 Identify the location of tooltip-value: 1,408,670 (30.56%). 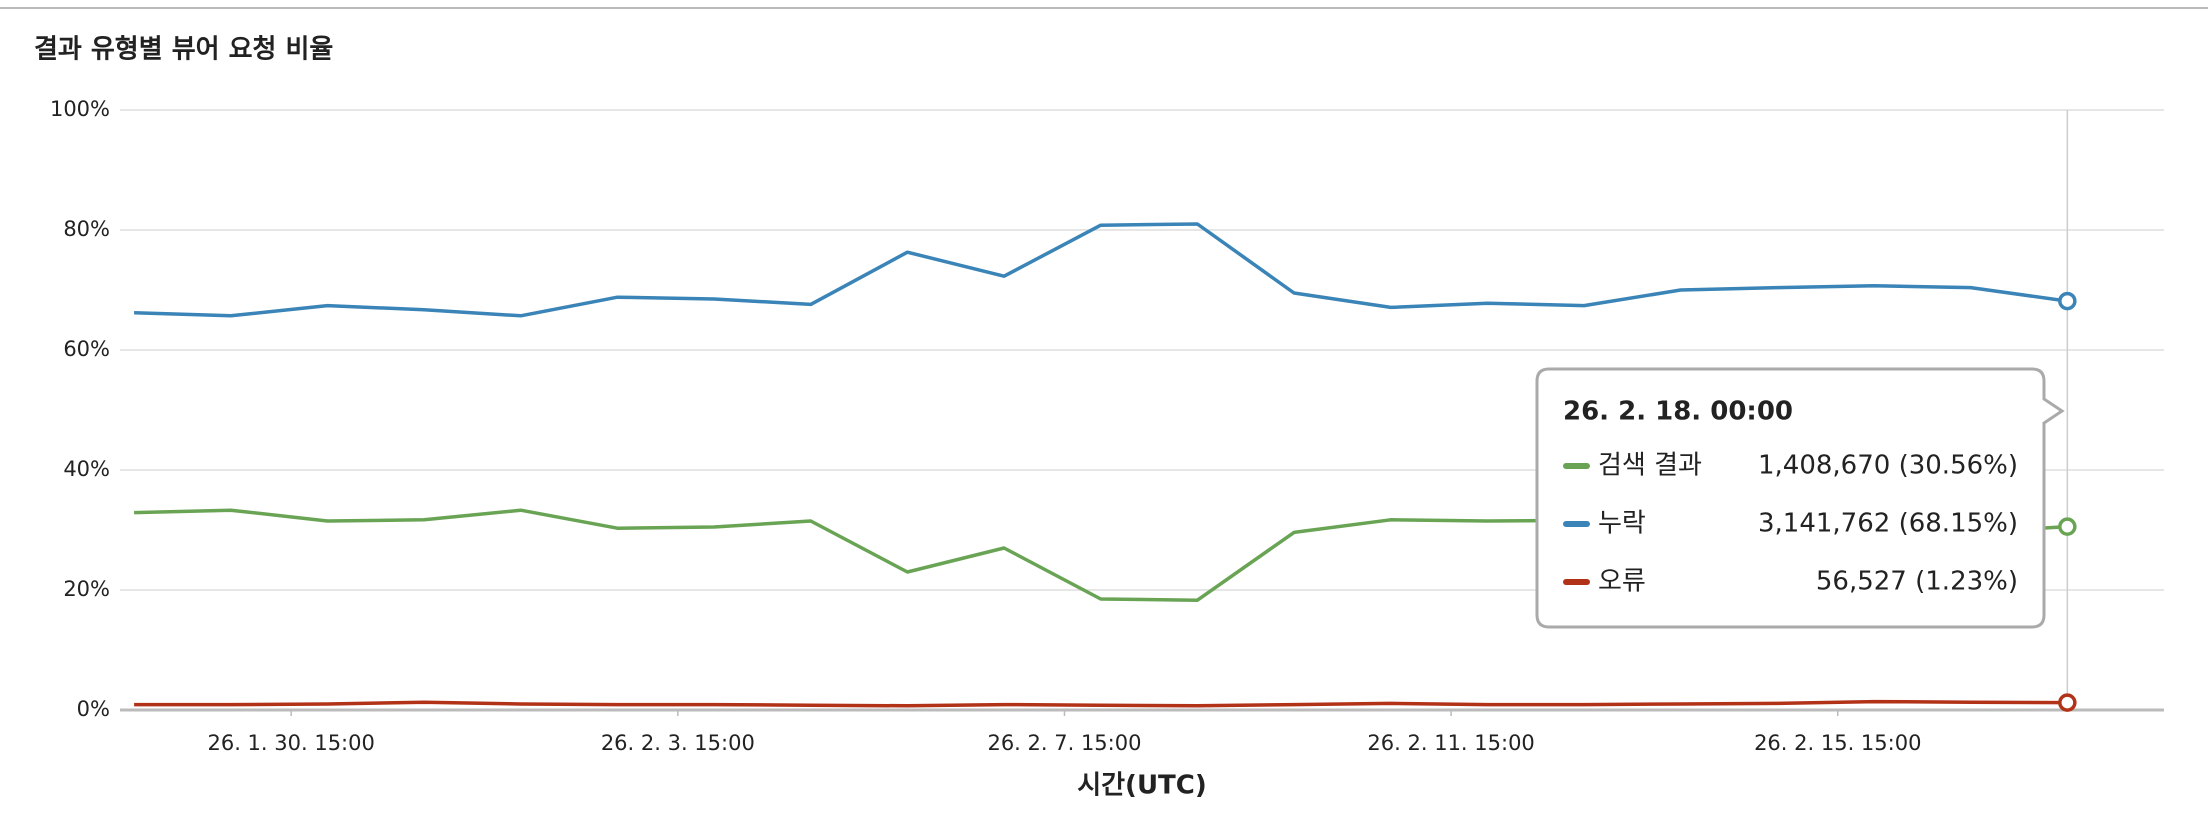
(1888, 466).